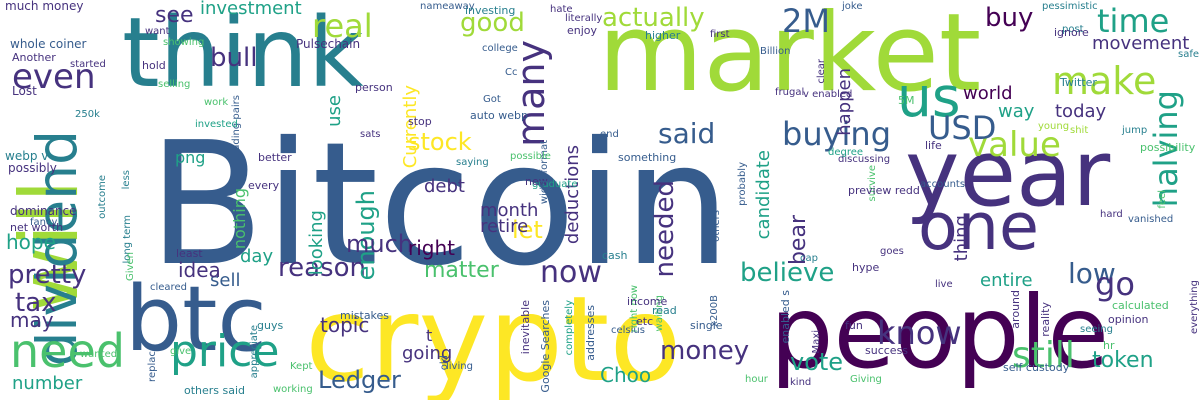  Describe the element at coordinates (1073, 29) in the screenshot. I see `word-post: post` at that location.